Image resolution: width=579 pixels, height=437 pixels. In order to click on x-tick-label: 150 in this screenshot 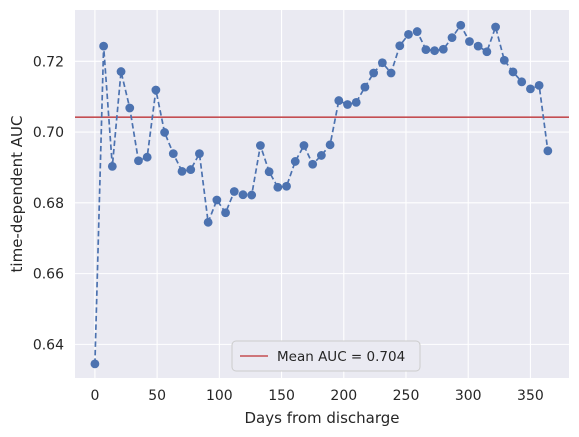, I will do `click(281, 396)`.